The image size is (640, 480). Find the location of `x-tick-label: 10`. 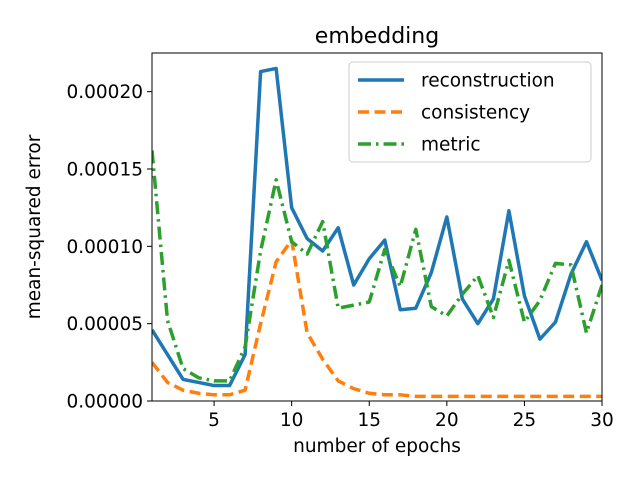

x-tick-label: 10 is located at coordinates (292, 420).